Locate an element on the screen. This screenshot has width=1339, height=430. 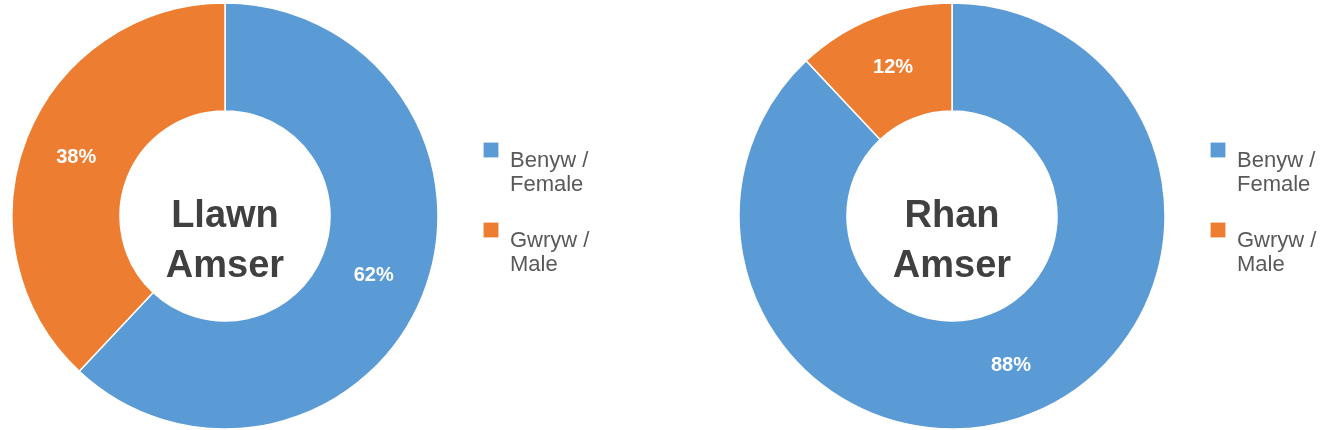
data-label: 12% is located at coordinates (893, 66).